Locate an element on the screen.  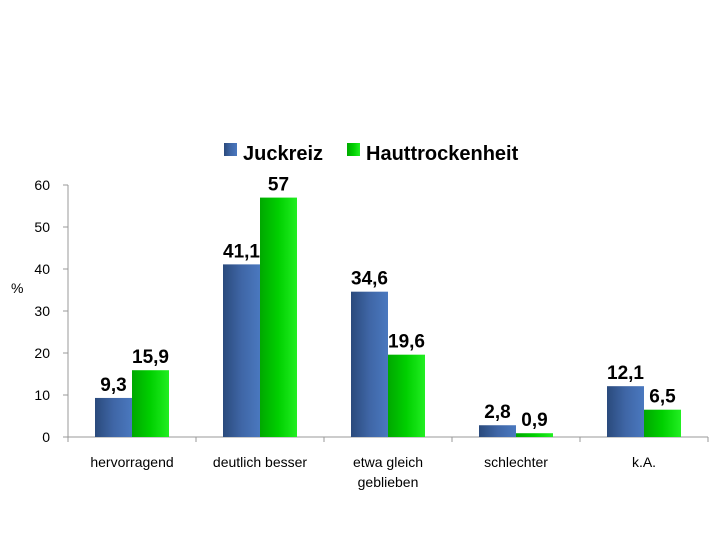
category-label: hervorragend is located at coordinates (131, 462).